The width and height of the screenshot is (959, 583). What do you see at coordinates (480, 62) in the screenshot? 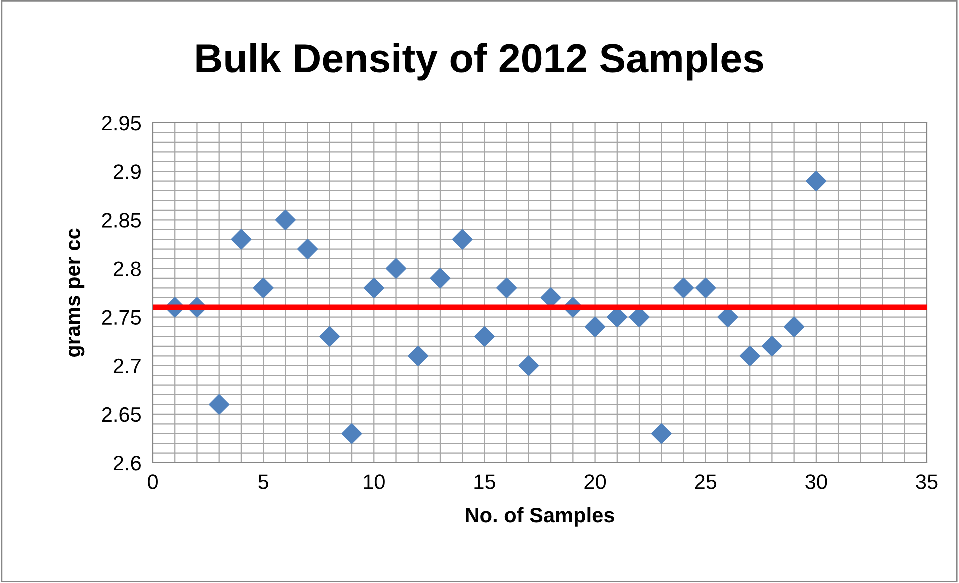
I see `chart-title: Bulk Density of 2012 Samples` at bounding box center [480, 62].